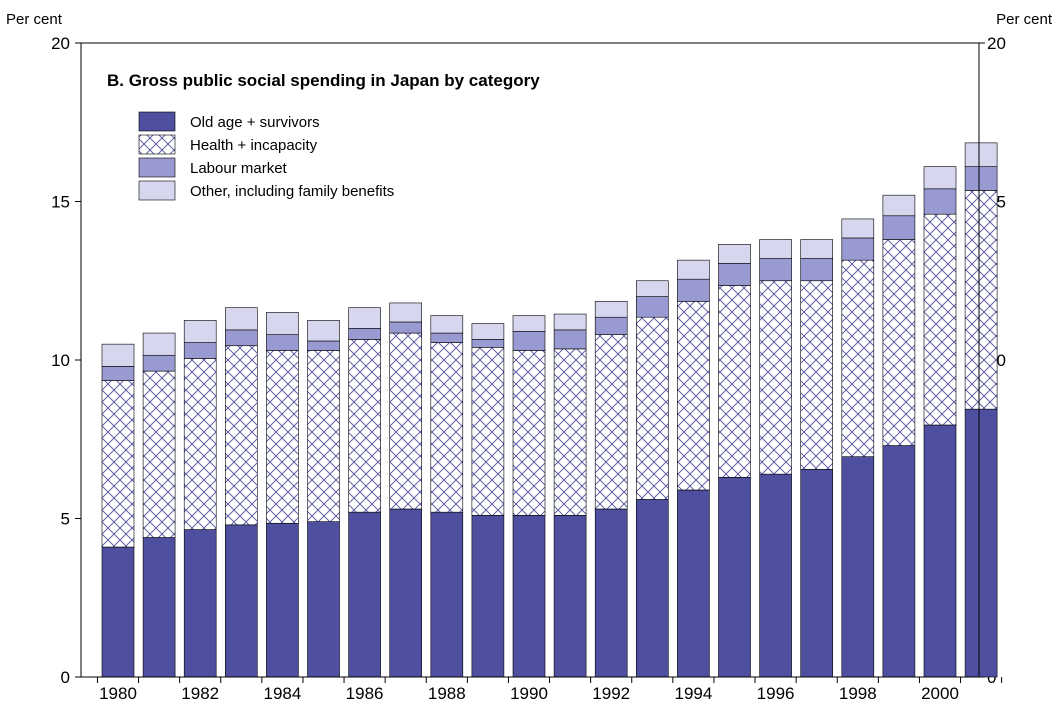 This screenshot has height=704, width=1058. Describe the element at coordinates (60, 202) in the screenshot. I see `y-tick-label-left: 15` at that location.